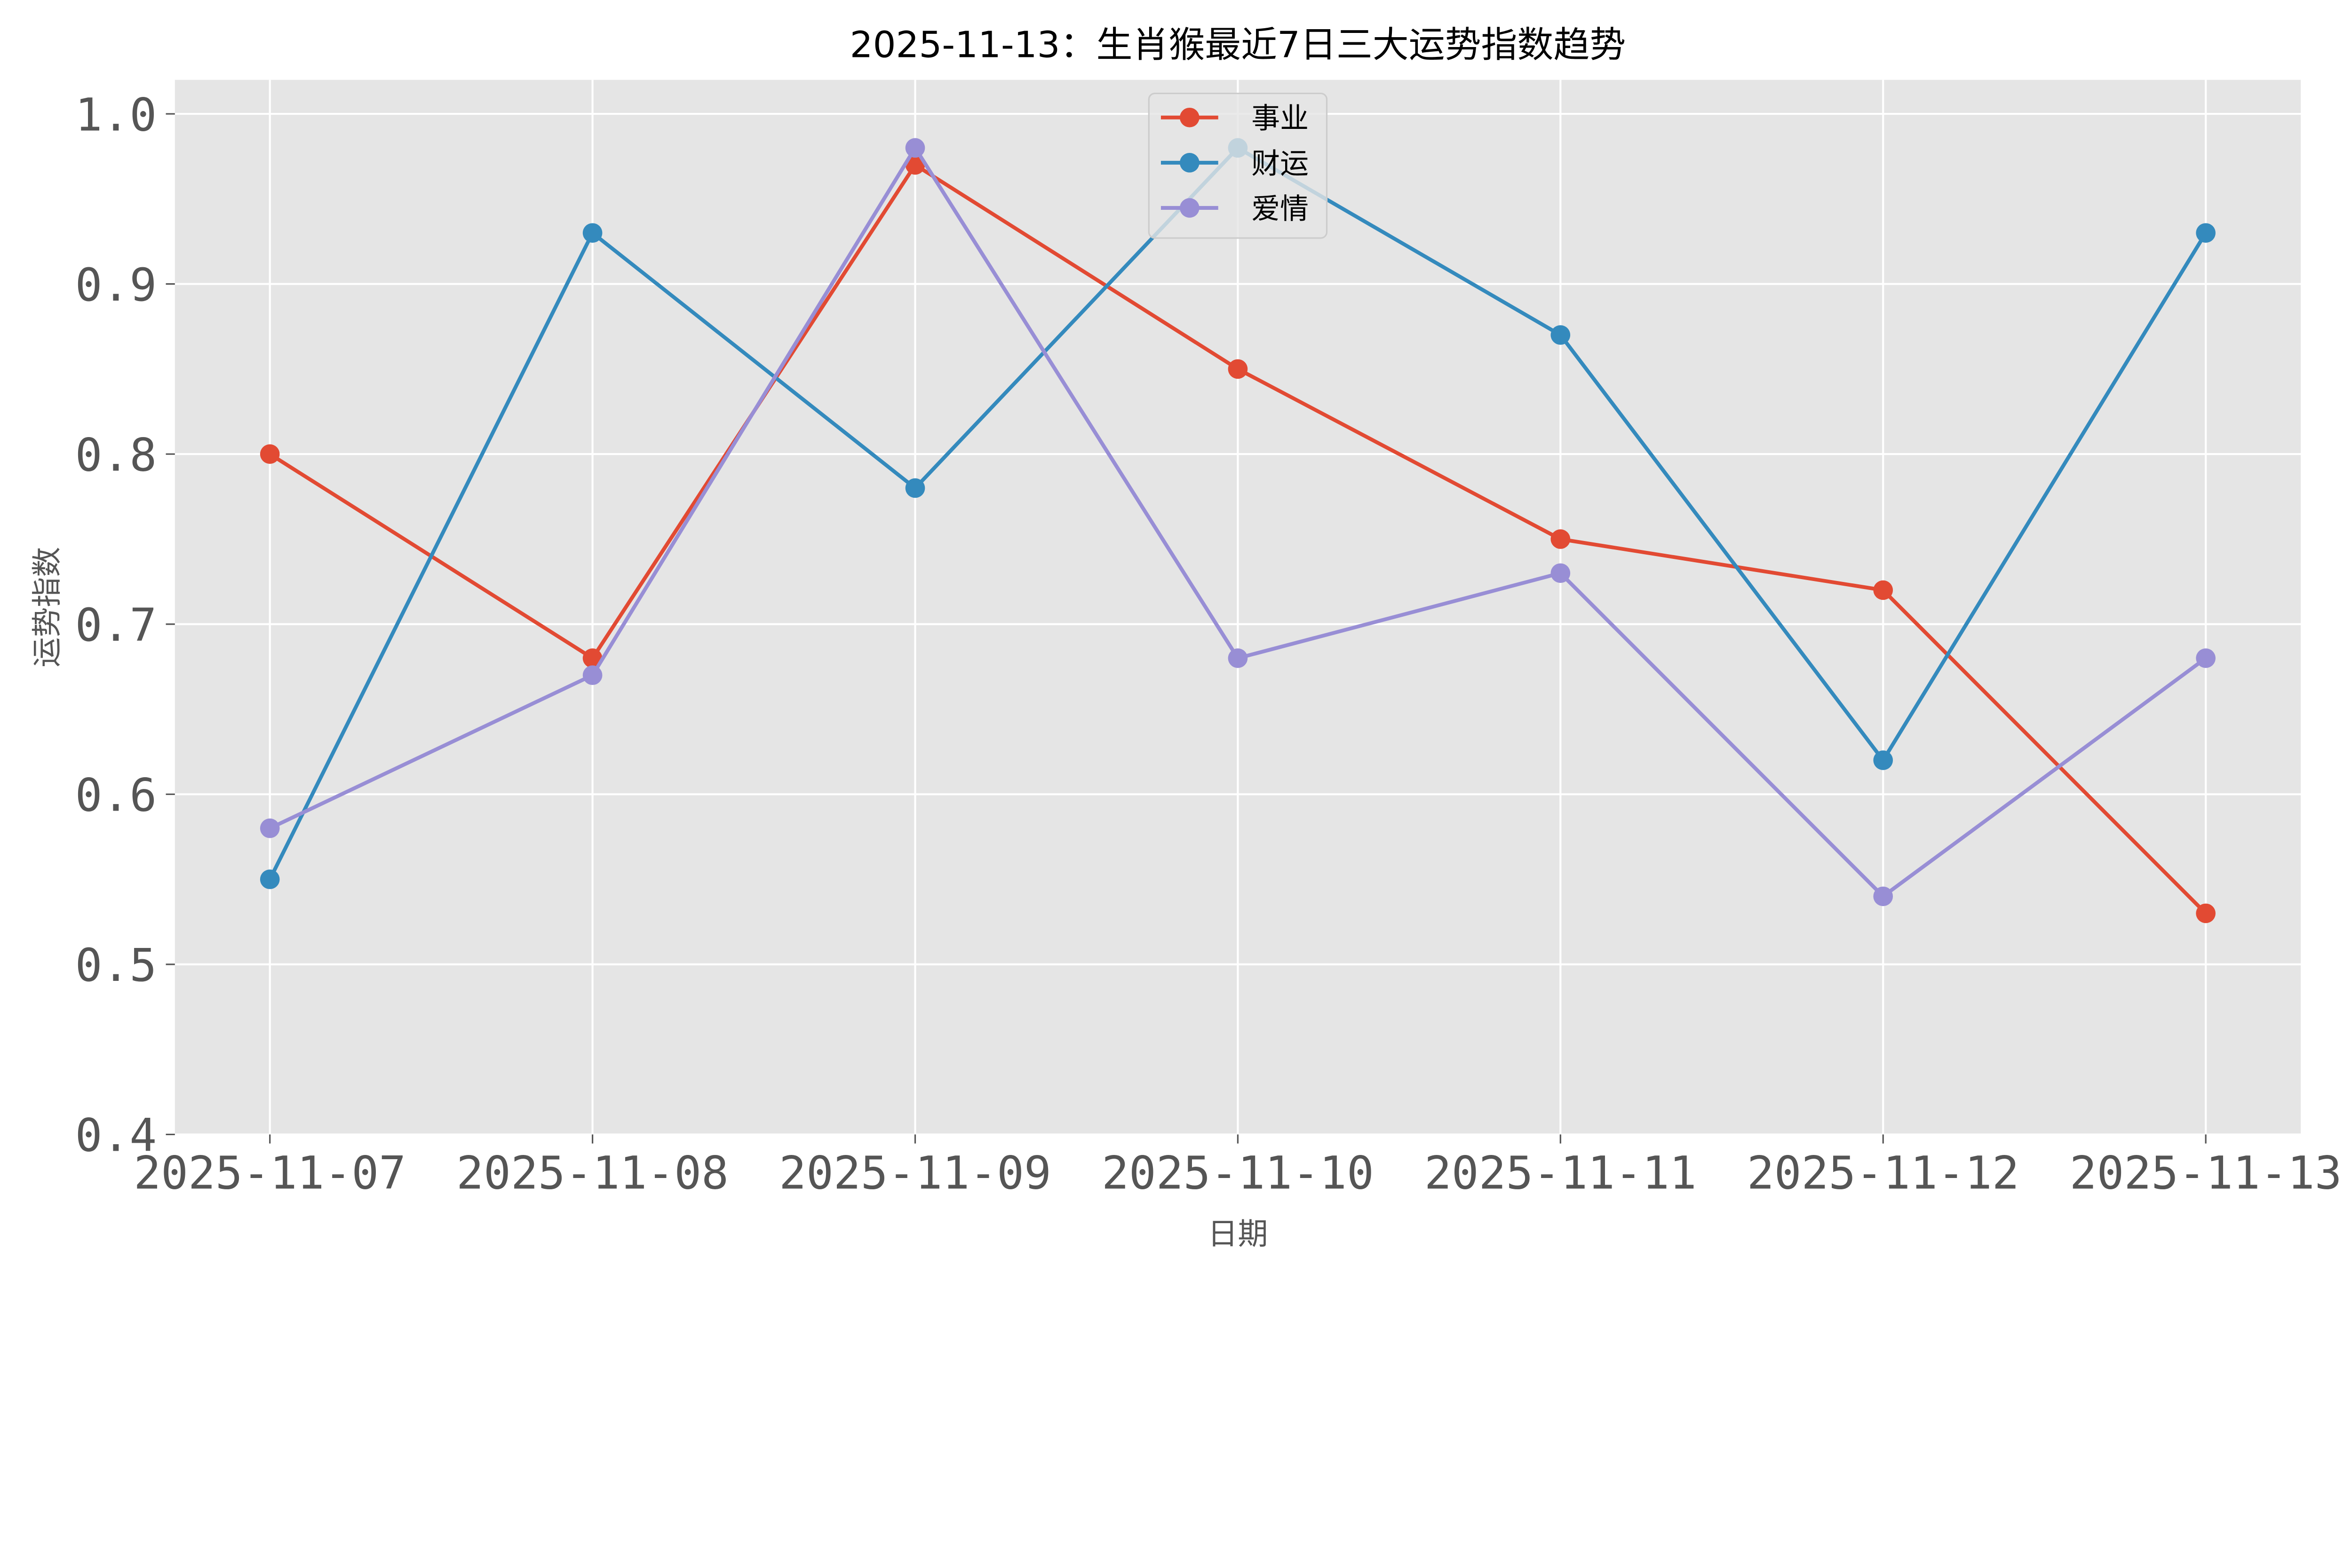 Image resolution: width=2352 pixels, height=1568 pixels. What do you see at coordinates (116, 455) in the screenshot?
I see `y-tick-label: 0.8` at bounding box center [116, 455].